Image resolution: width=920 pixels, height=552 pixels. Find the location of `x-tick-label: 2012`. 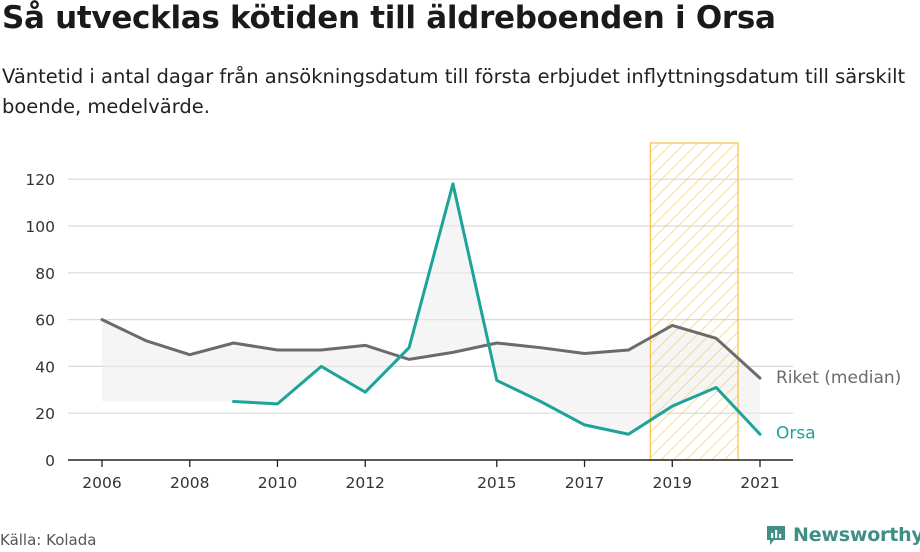

x-tick-label: 2012 is located at coordinates (364, 483).